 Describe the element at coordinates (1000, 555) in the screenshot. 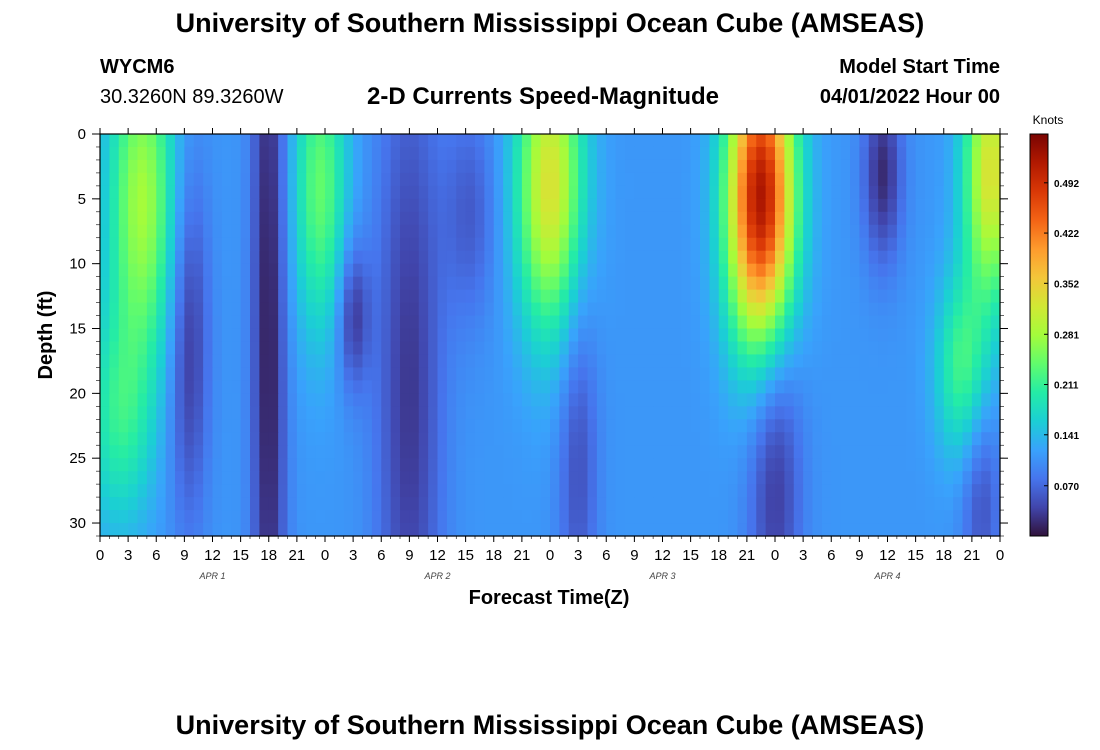

I see `x-tick-label: 0` at that location.